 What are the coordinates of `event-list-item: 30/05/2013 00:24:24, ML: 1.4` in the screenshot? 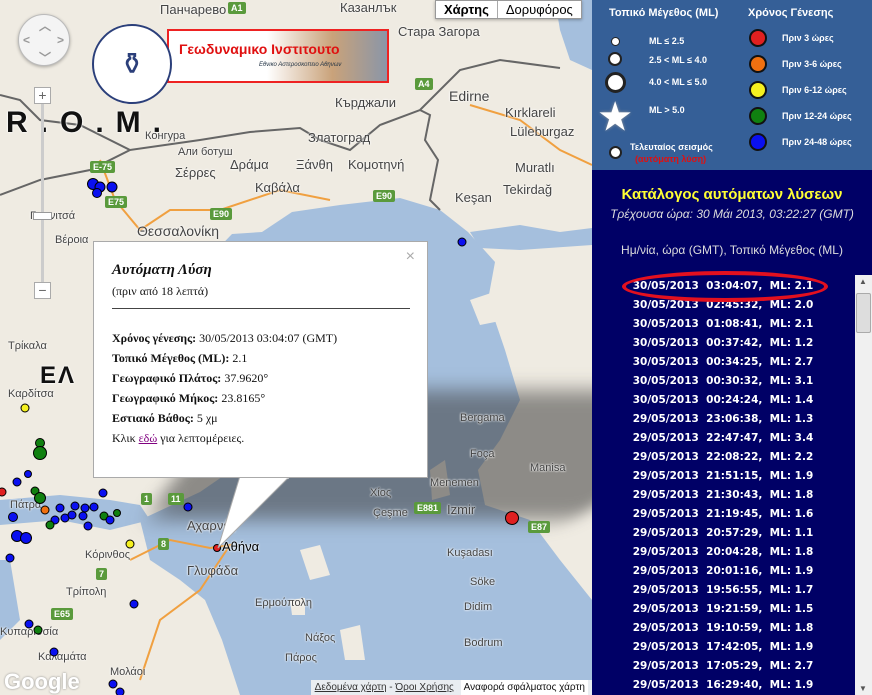 It's located at (723, 400).